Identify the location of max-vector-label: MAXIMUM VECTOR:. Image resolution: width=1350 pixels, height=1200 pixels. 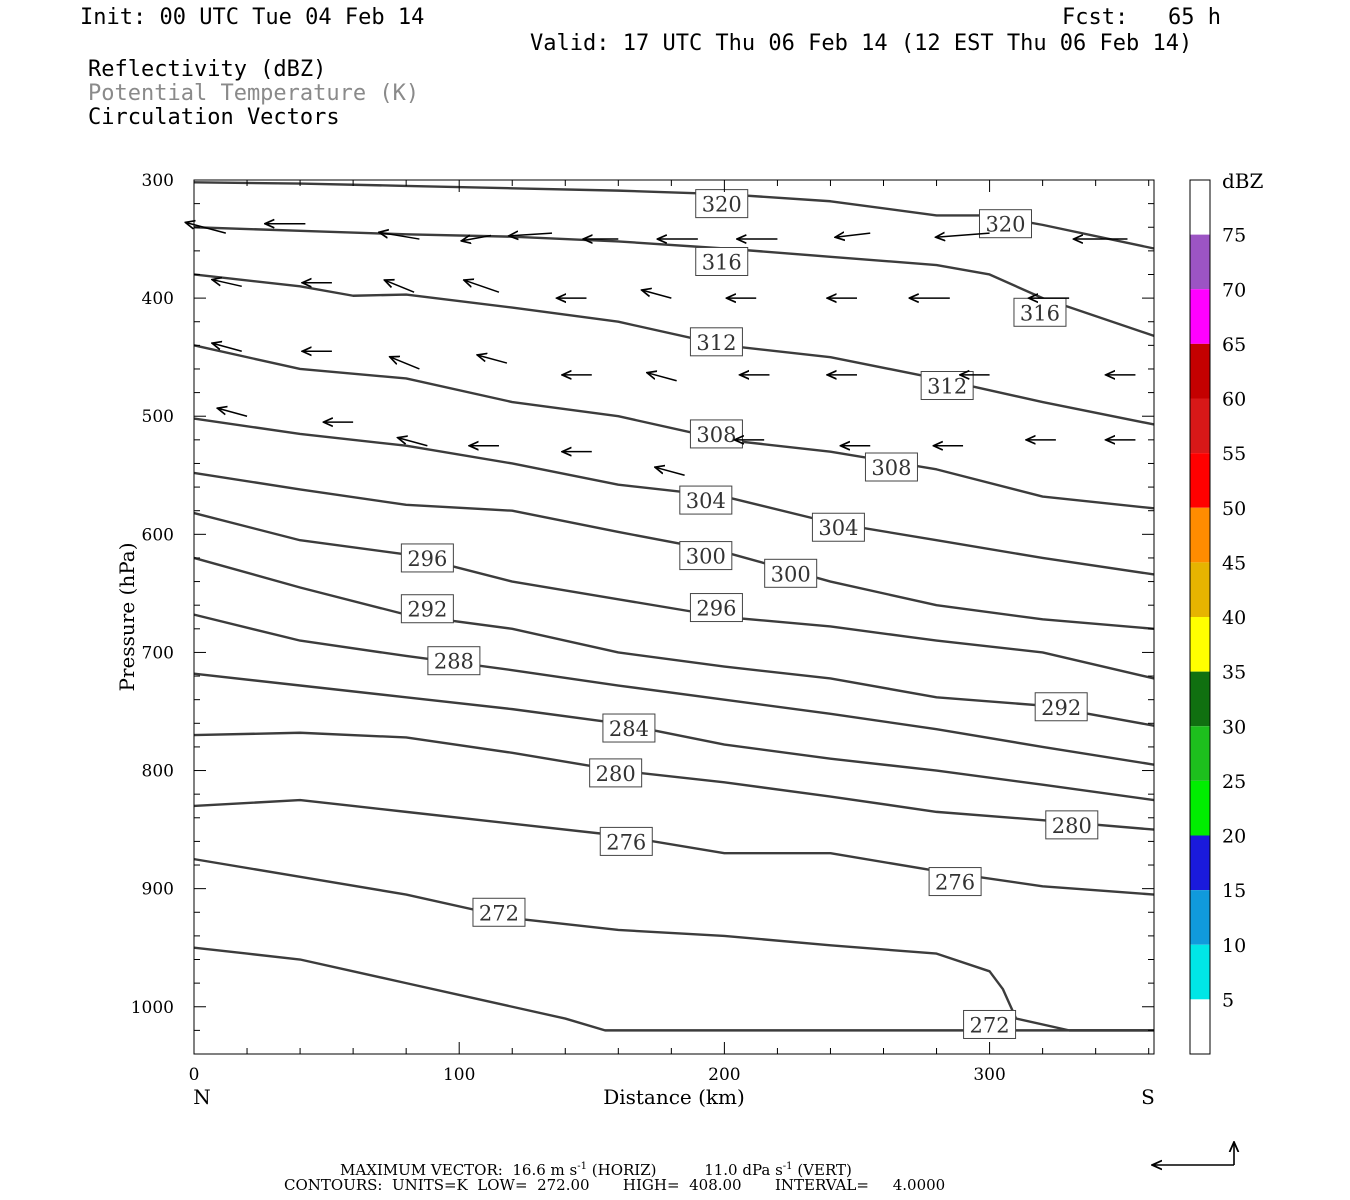
(421, 1170).